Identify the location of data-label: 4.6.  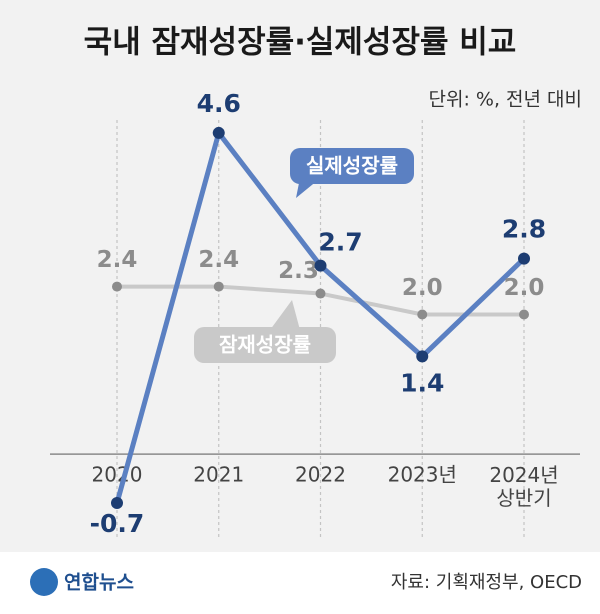
(219, 103).